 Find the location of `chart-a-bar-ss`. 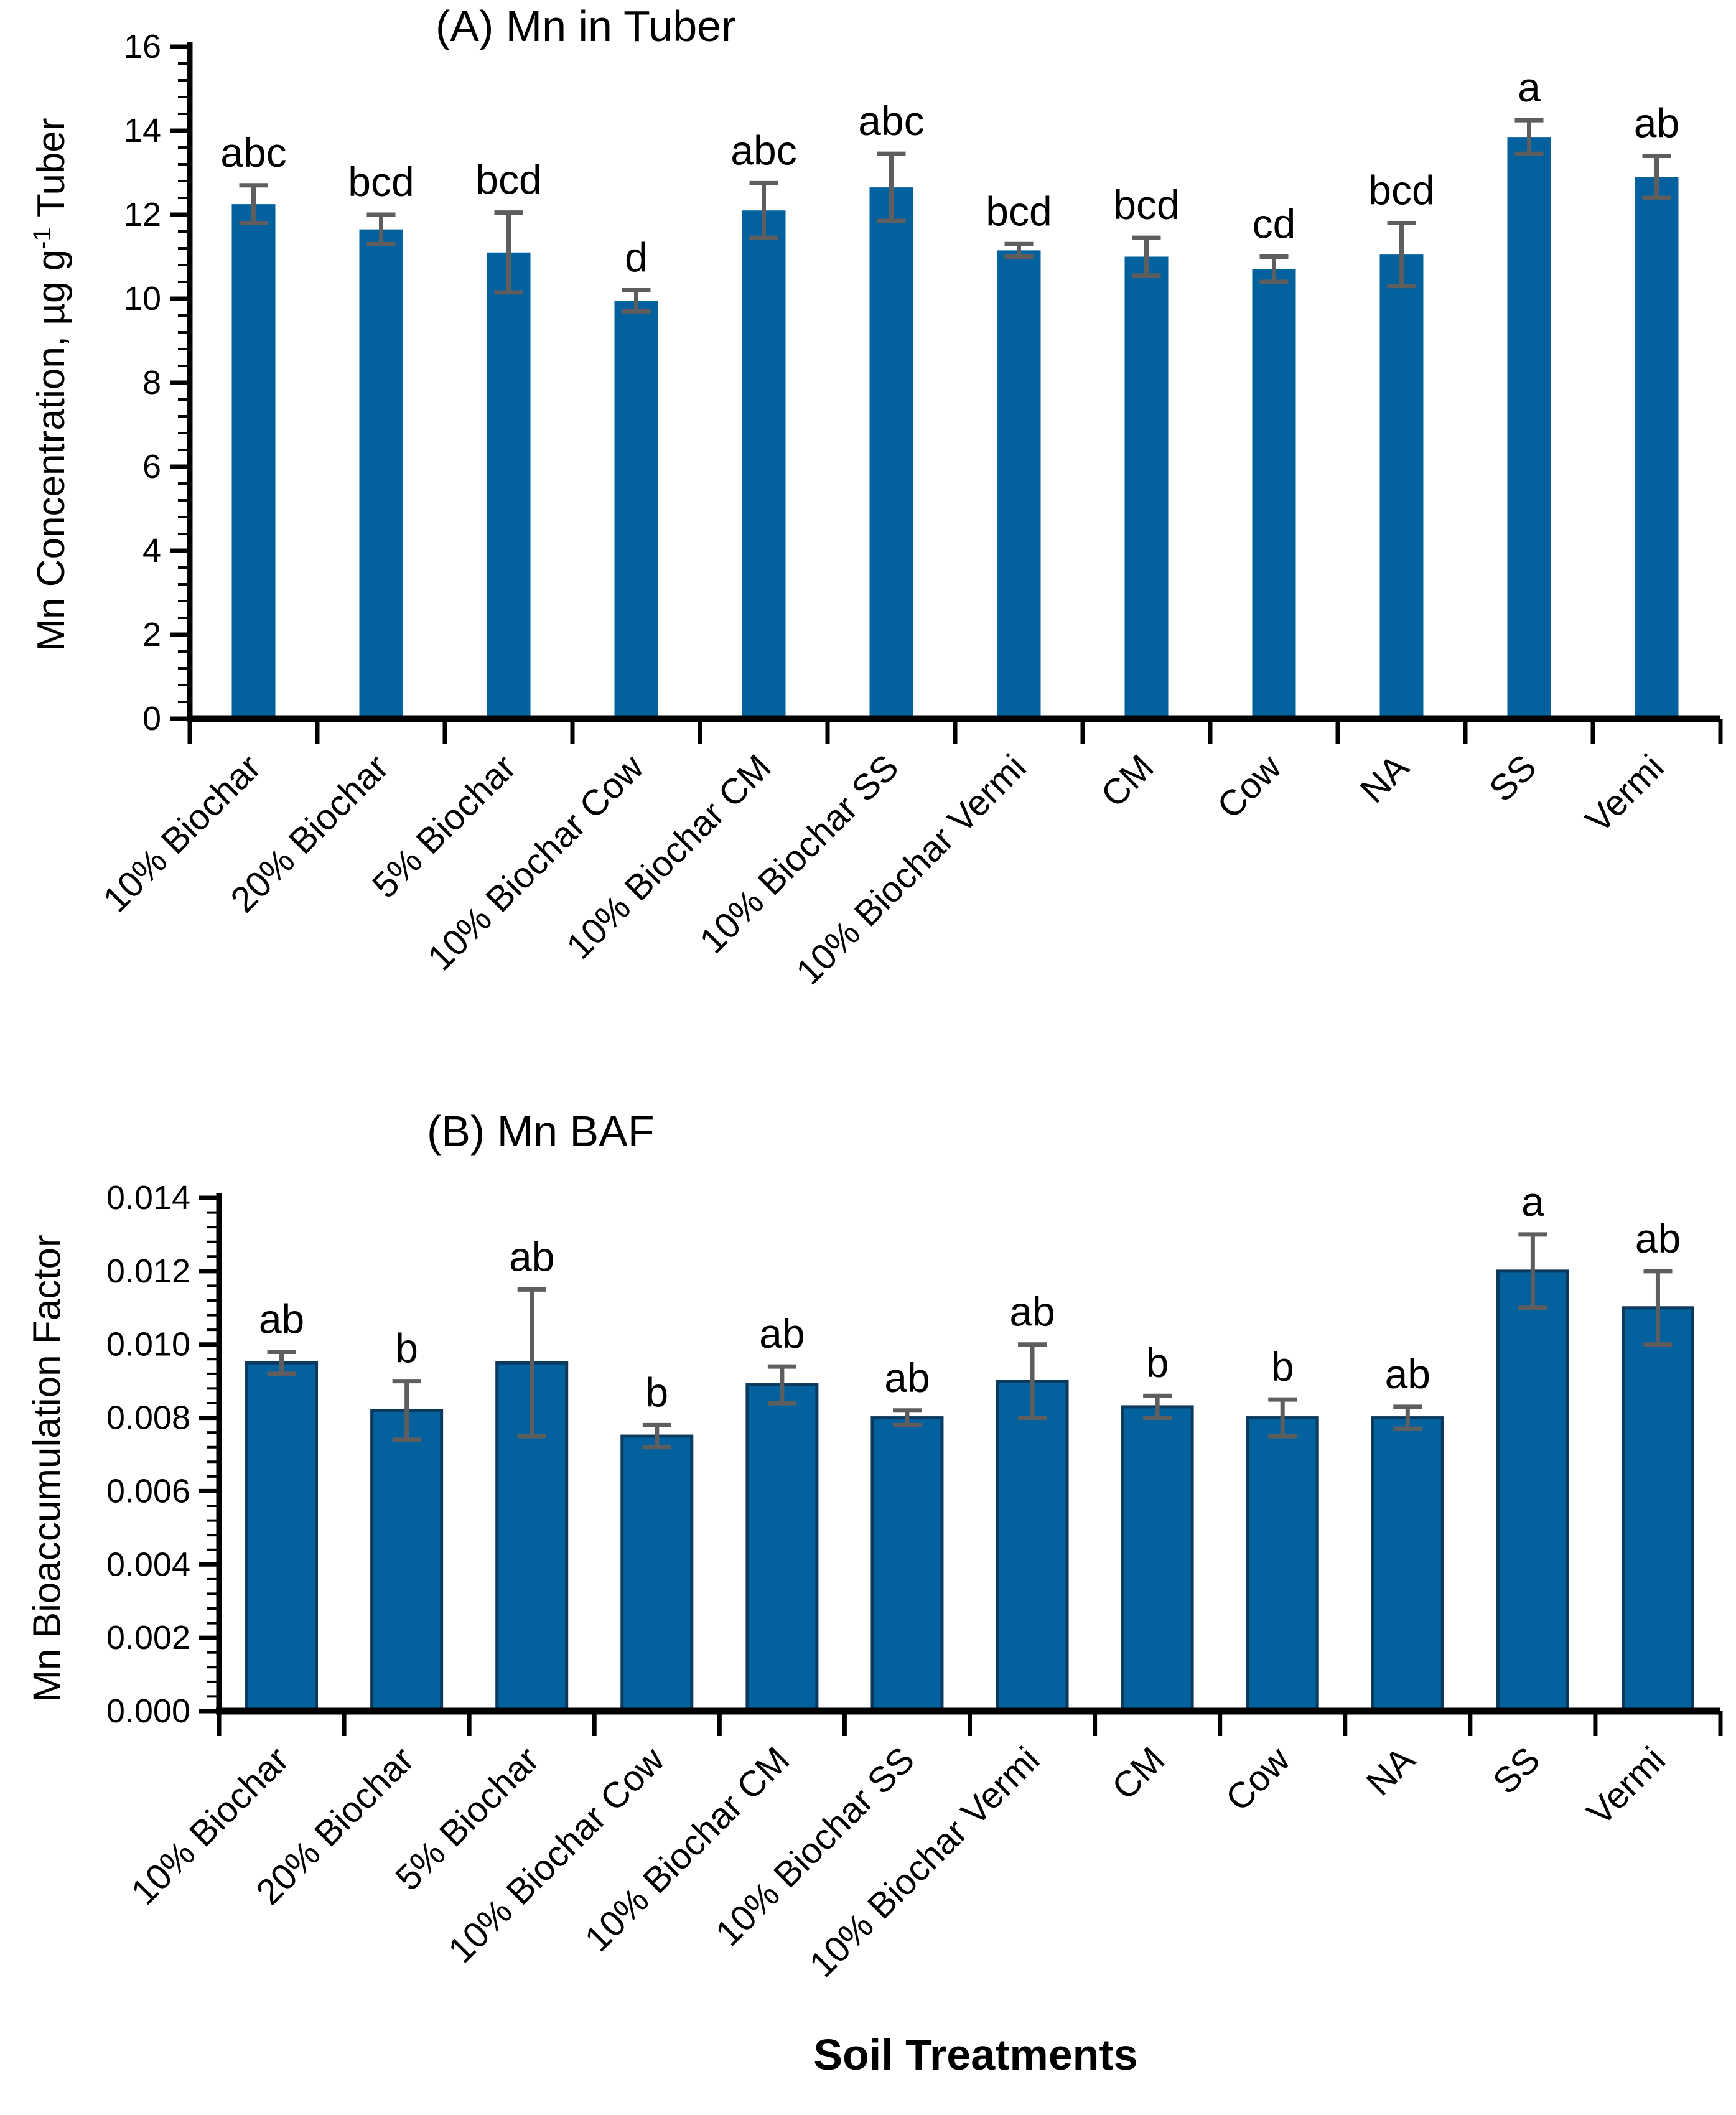

chart-a-bar-ss is located at coordinates (1529, 428).